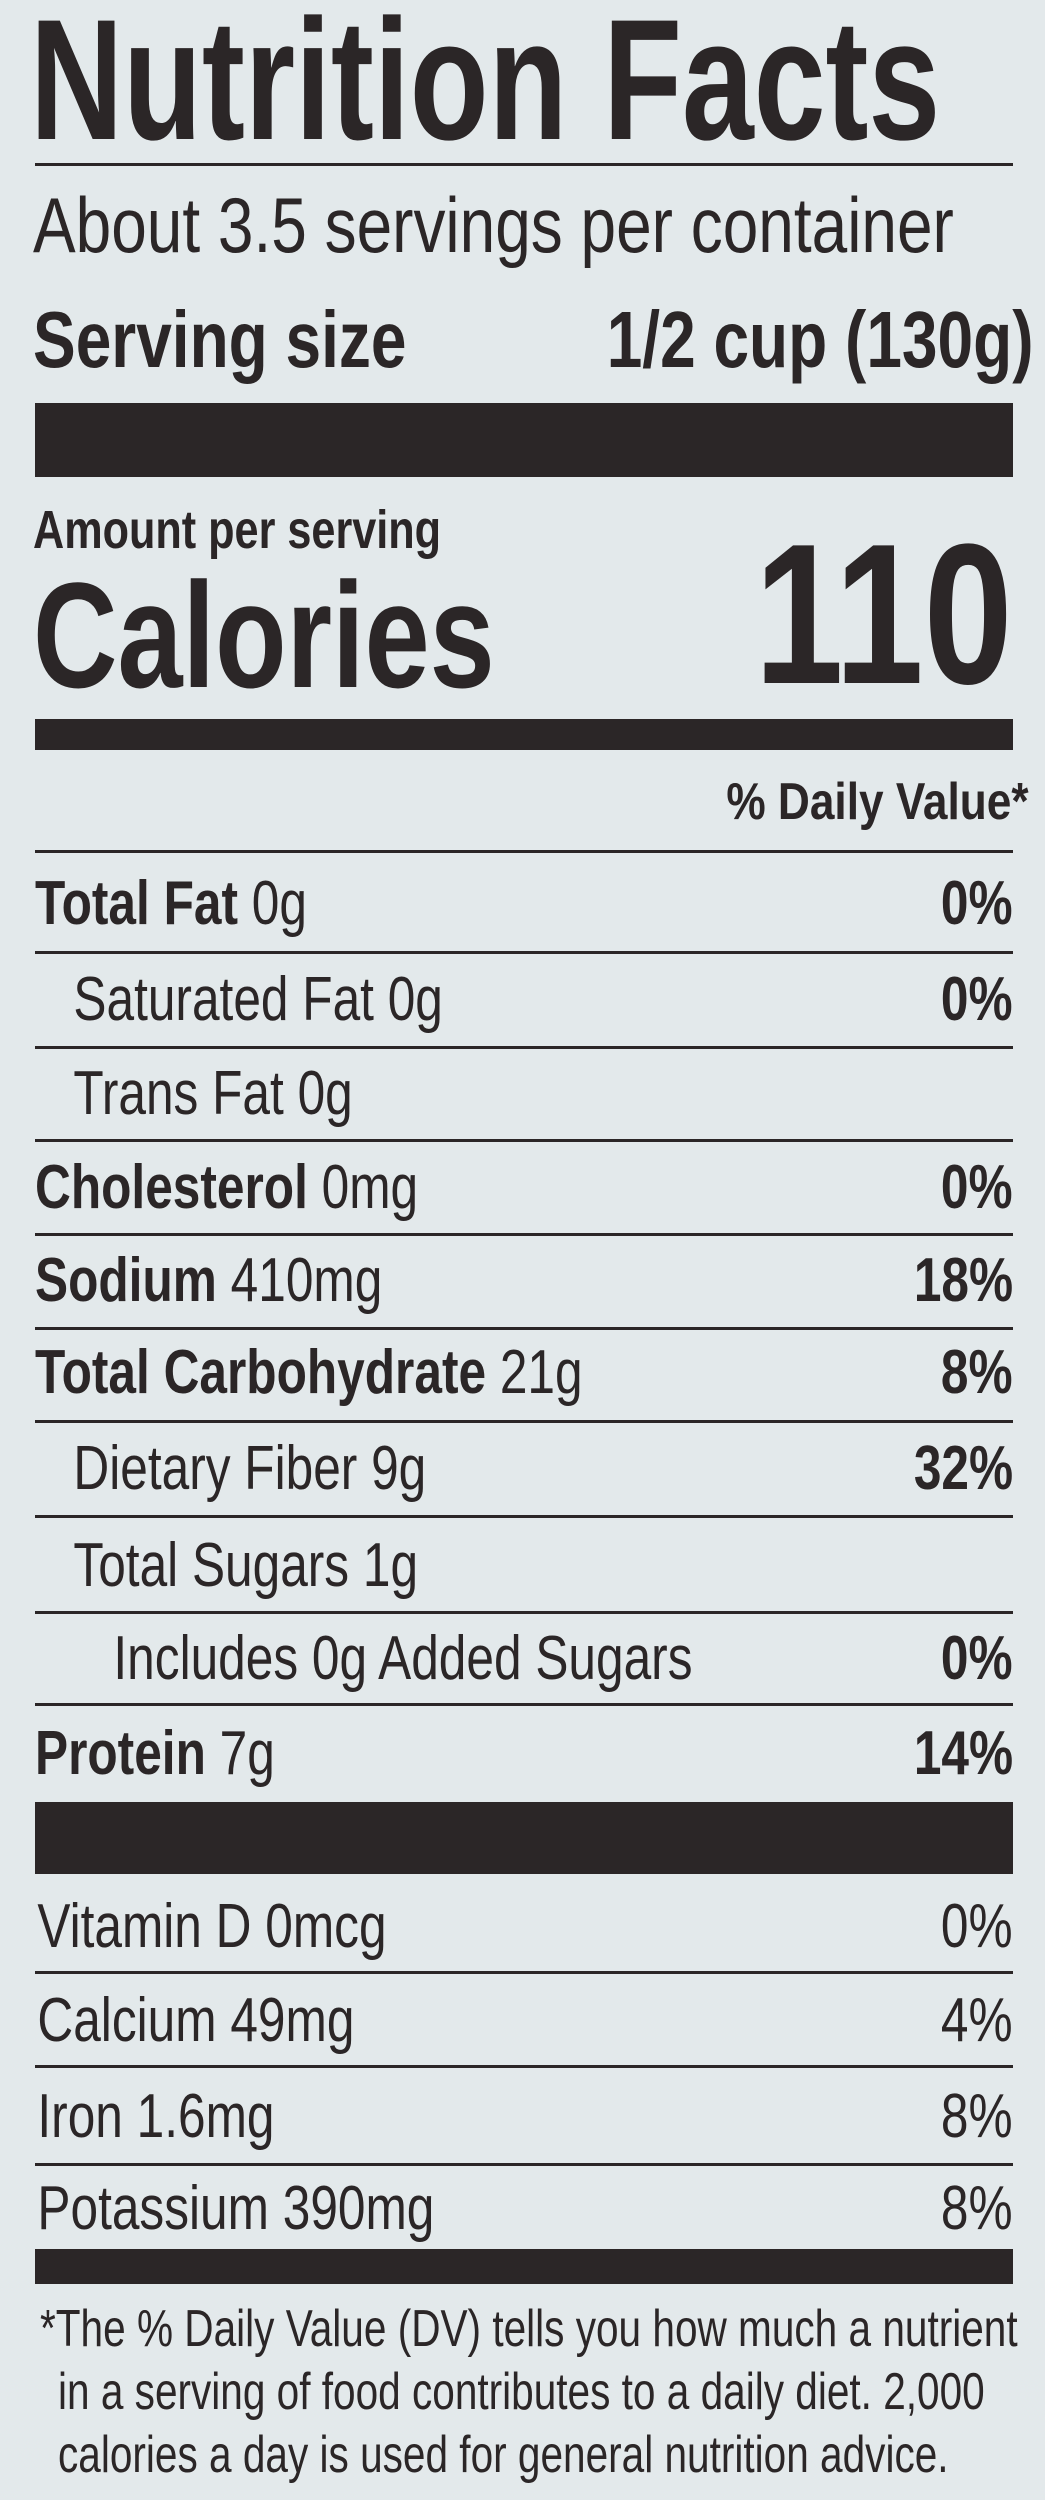 The height and width of the screenshot is (2500, 1045). Describe the element at coordinates (524, 903) in the screenshot. I see `nutrient-row: Total Fat 0g 0%` at that location.